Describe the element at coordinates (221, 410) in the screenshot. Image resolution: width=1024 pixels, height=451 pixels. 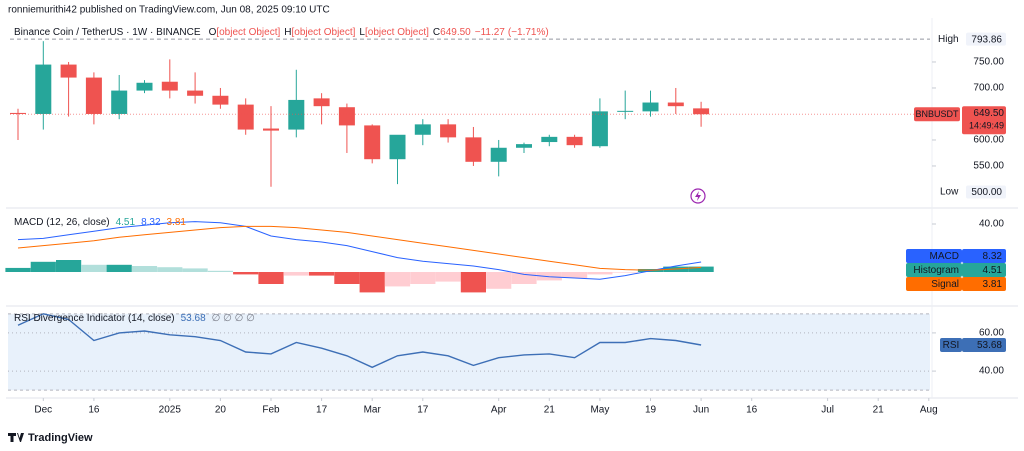
I see `x-tick-label: 20` at that location.